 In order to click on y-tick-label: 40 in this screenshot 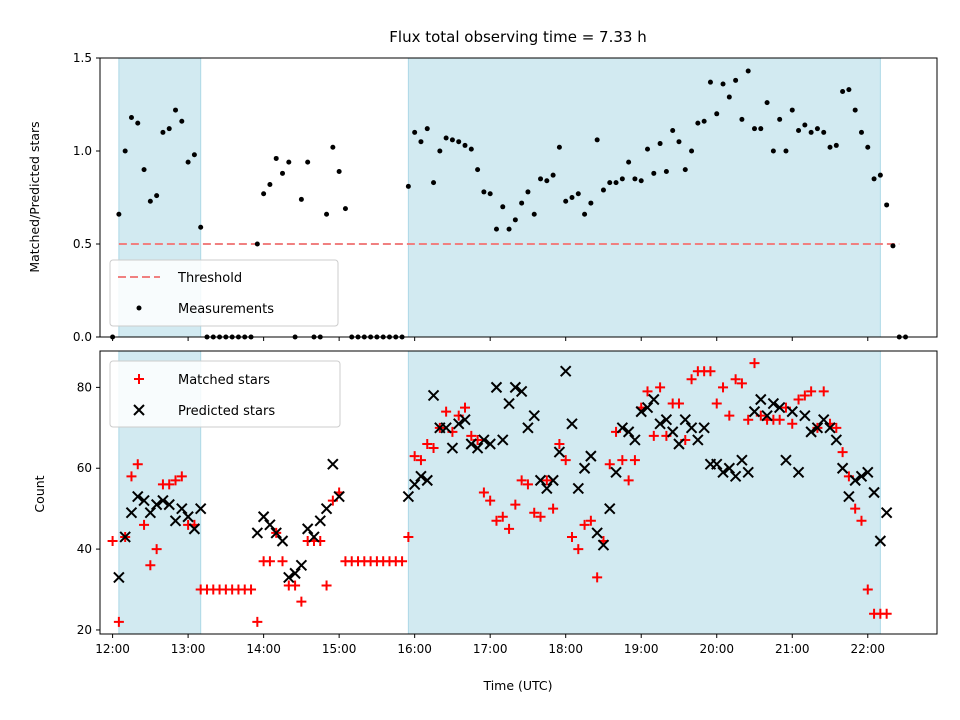, I will do `click(84, 549)`.